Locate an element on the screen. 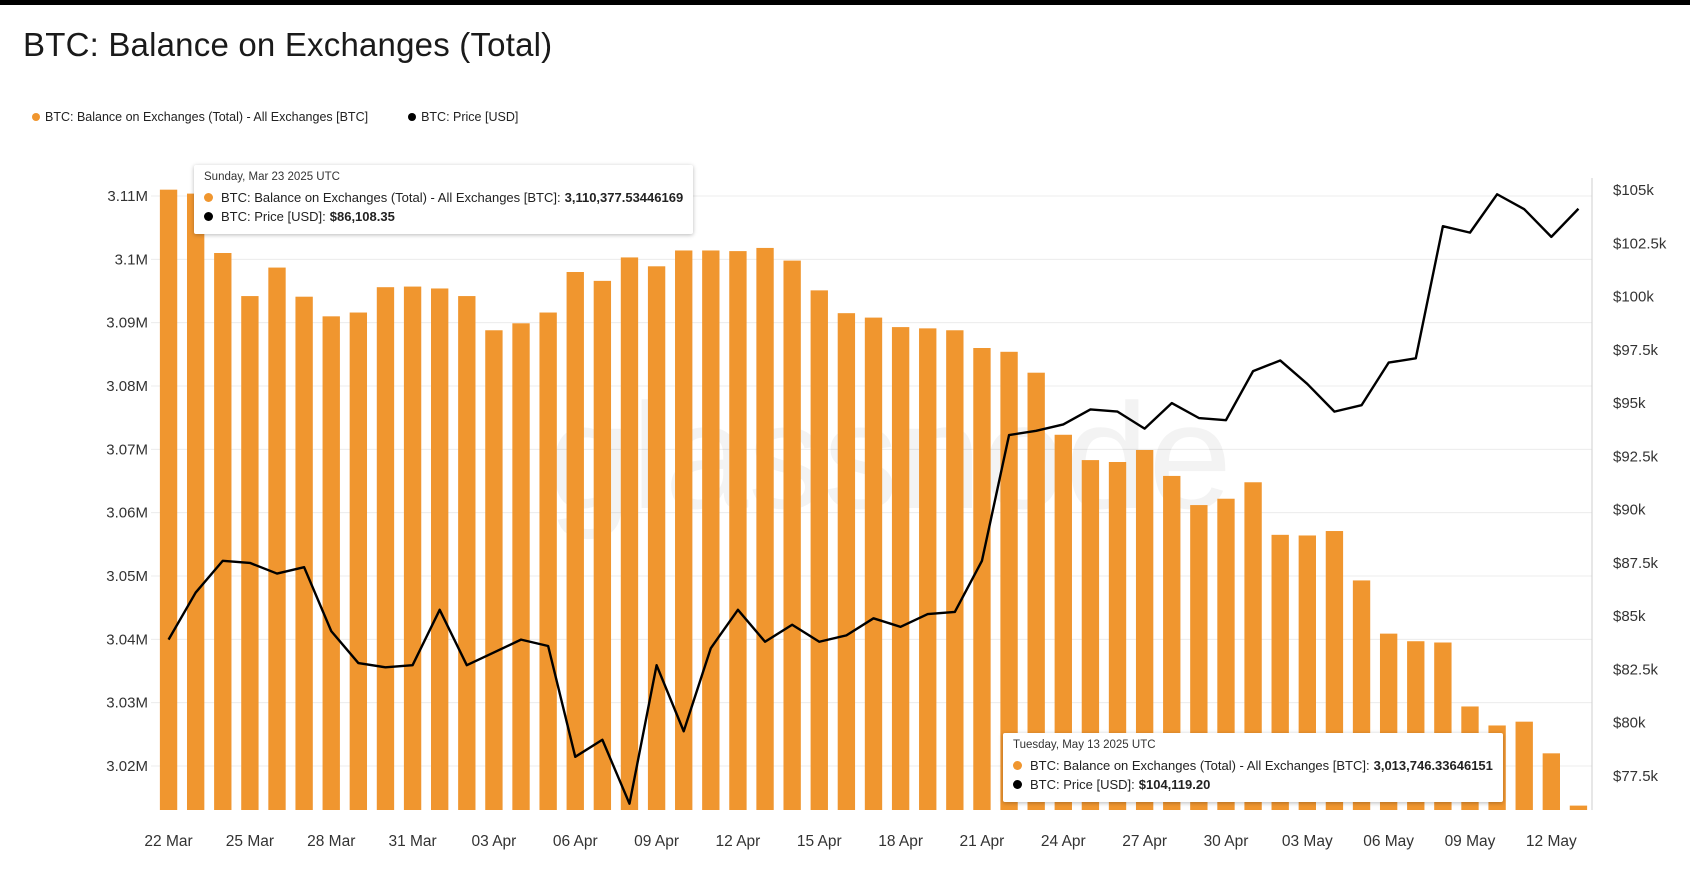 The image size is (1690, 872). y-right-tick-label: $92.5k is located at coordinates (1636, 456).